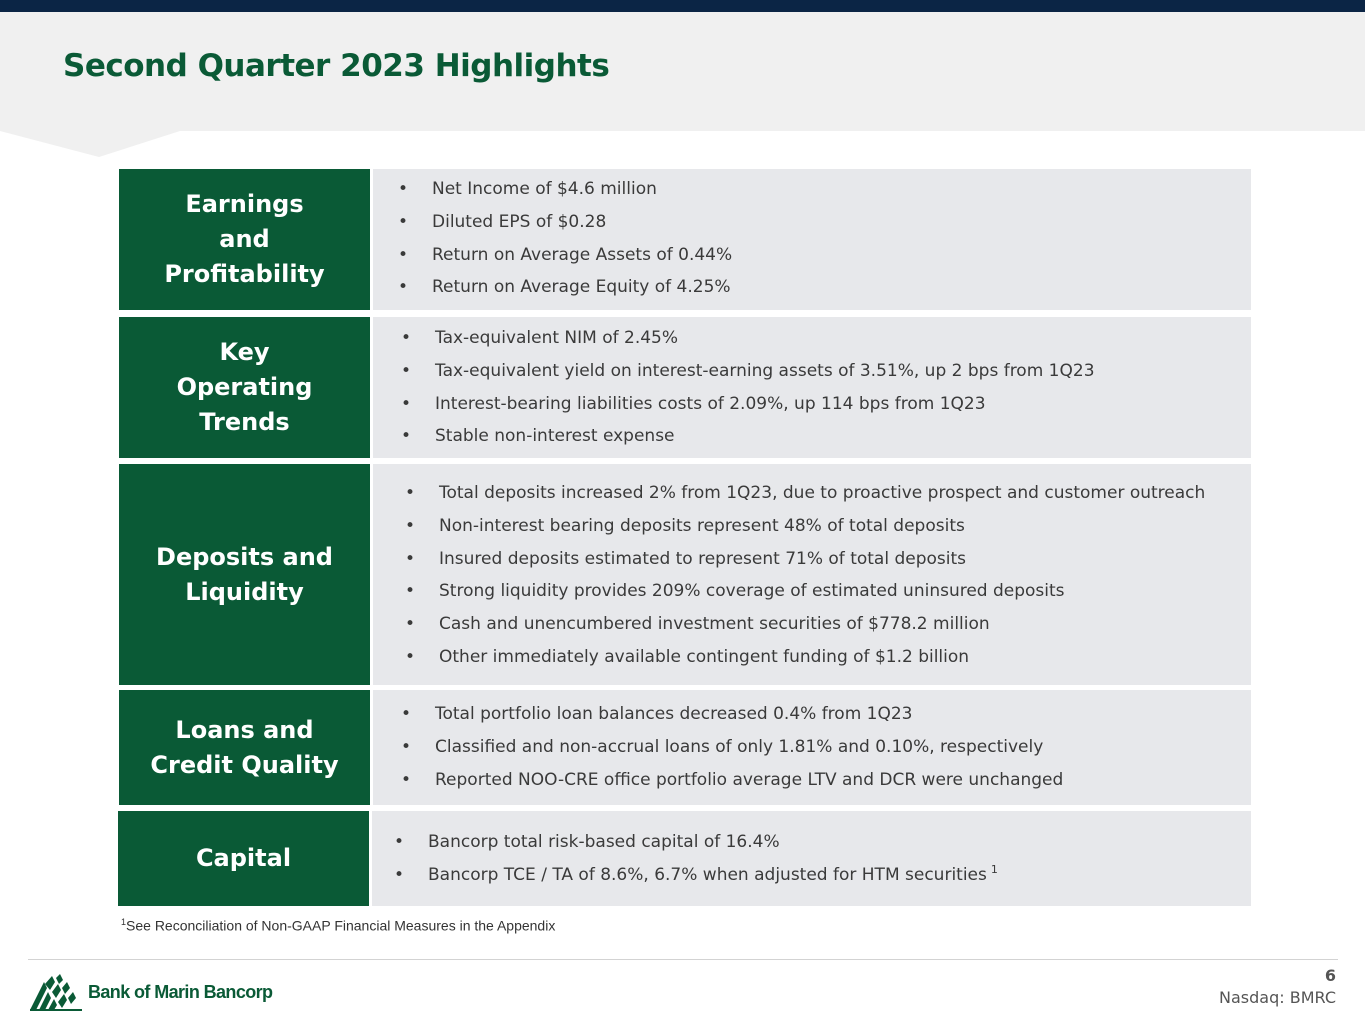  What do you see at coordinates (564, 222) in the screenshot?
I see `bullet-item: Diluted EPS of $0.28` at bounding box center [564, 222].